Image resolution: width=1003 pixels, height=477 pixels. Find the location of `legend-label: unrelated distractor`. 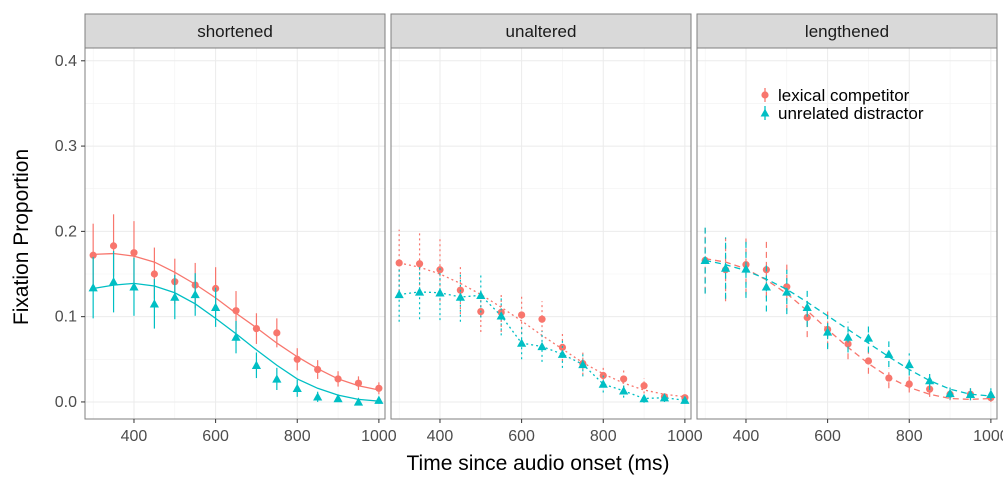

legend-label: unrelated distractor is located at coordinates (851, 113).